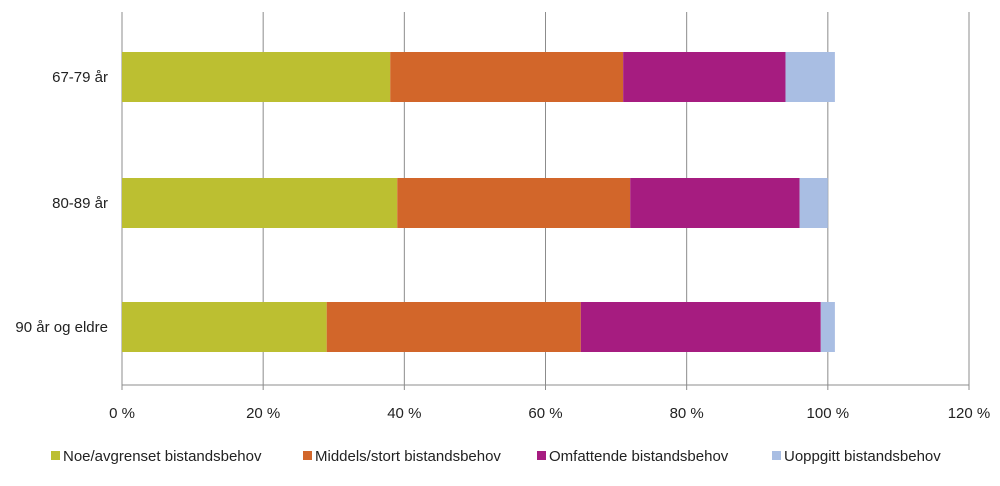 This screenshot has height=486, width=1000. I want to click on x-tick-label: 120 %, so click(969, 413).